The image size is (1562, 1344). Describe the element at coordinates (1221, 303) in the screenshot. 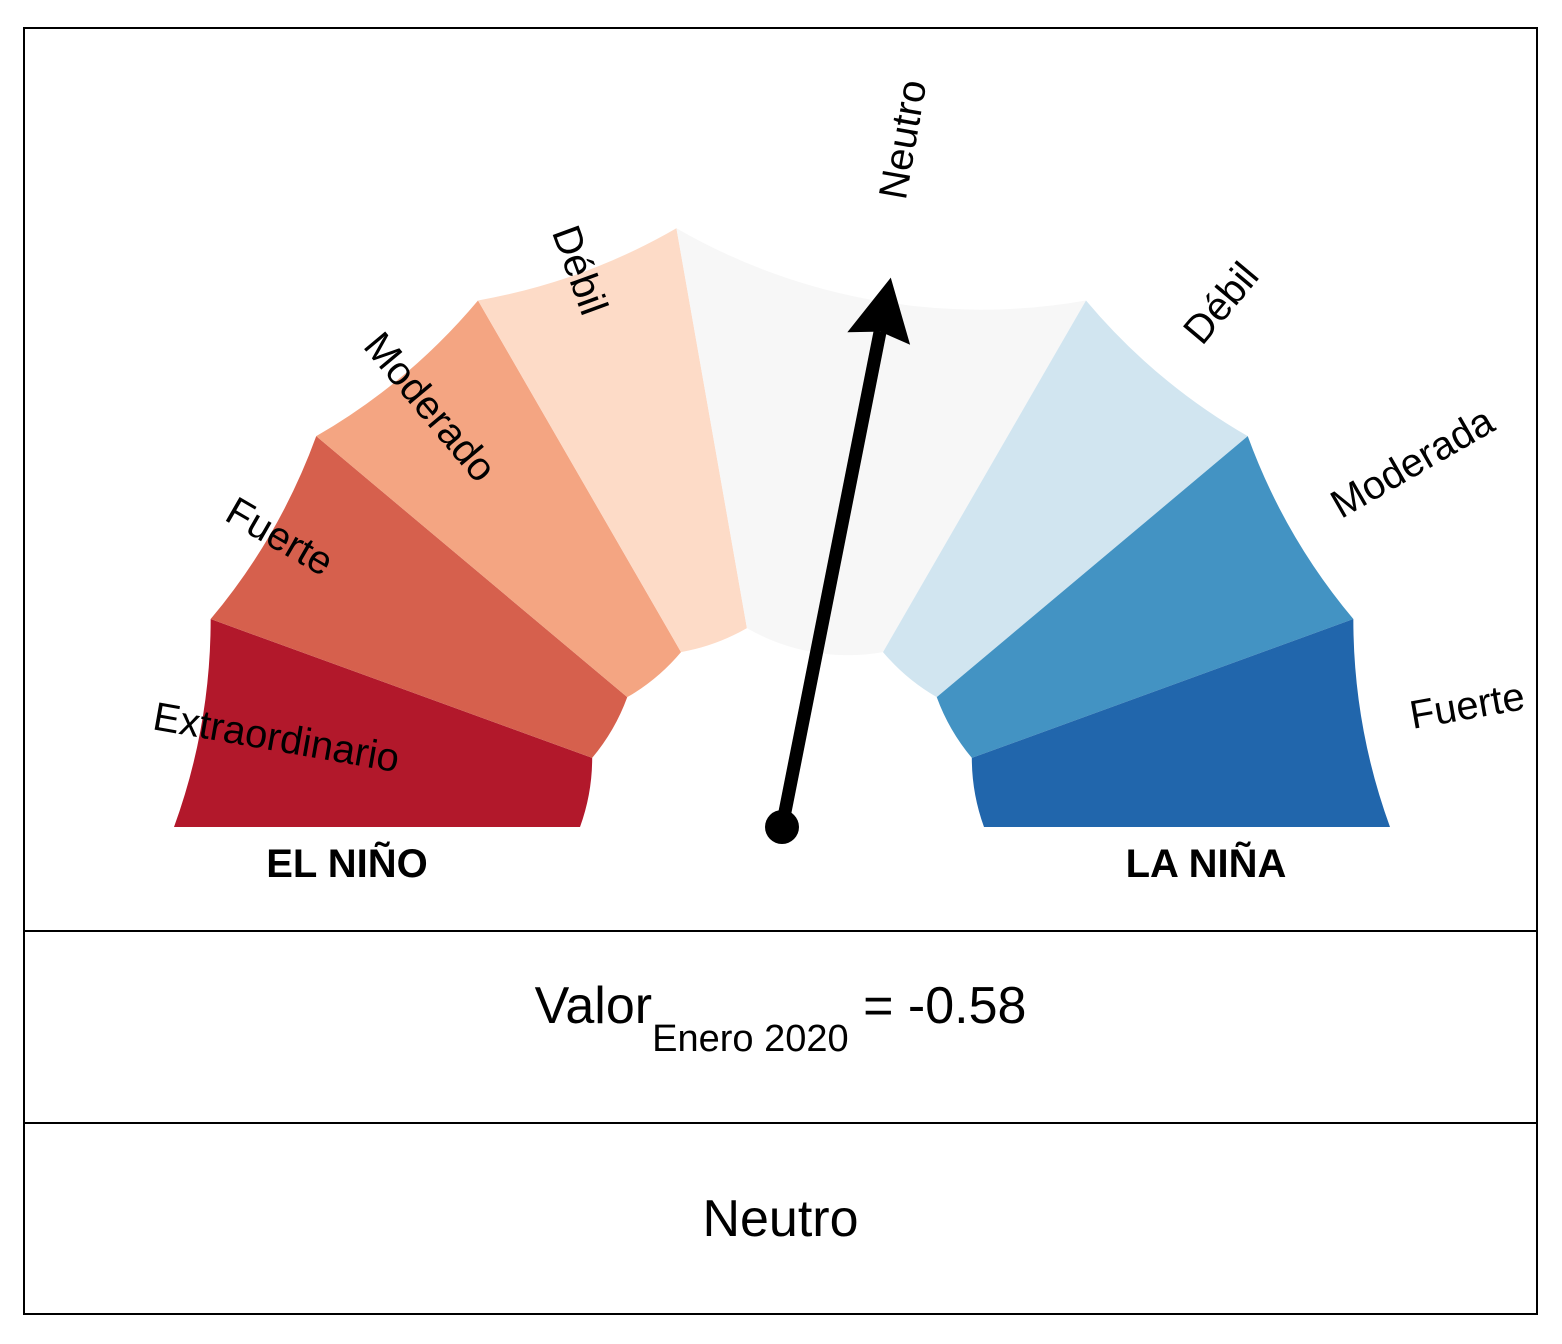

I see `segment-label-5: Débil` at that location.